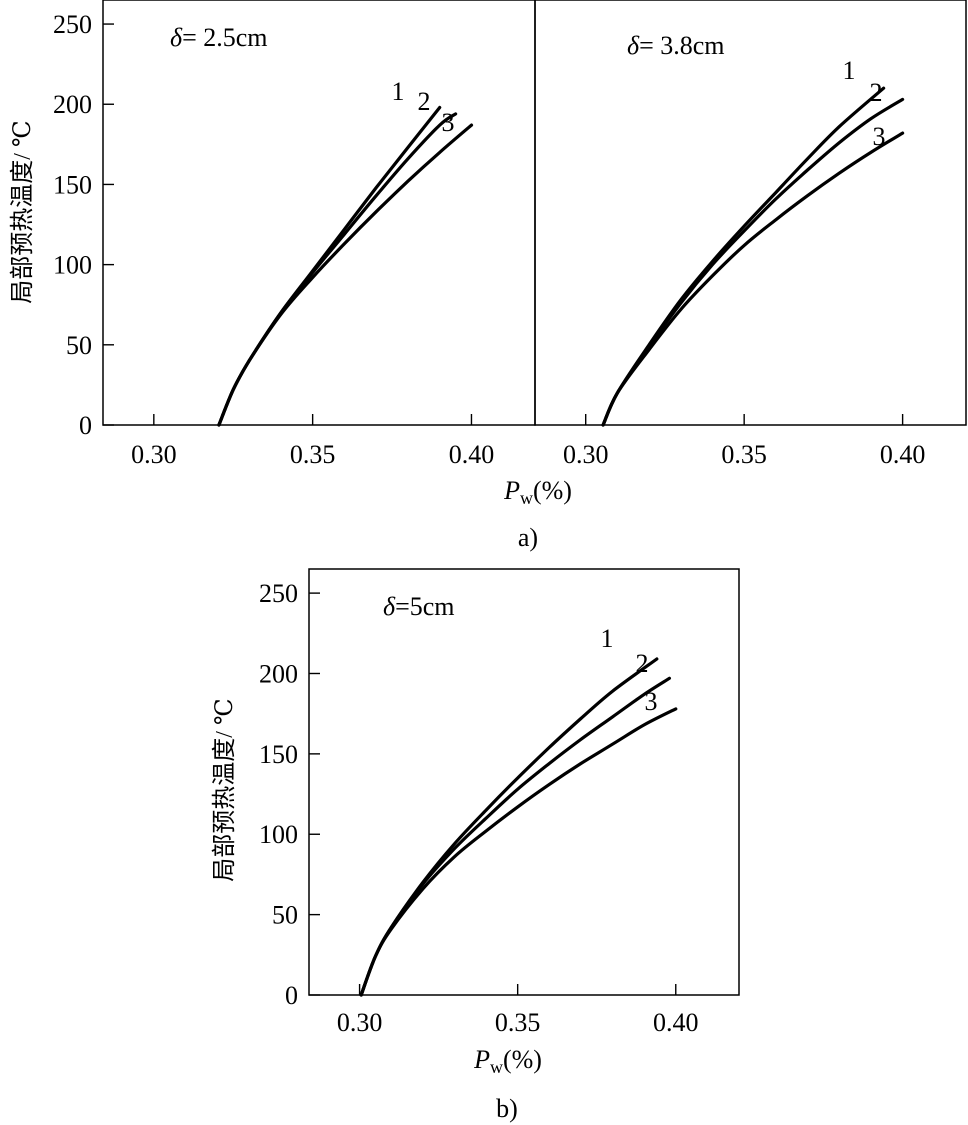 Image resolution: width=968 pixels, height=1125 pixels. Describe the element at coordinates (528, 537) in the screenshot. I see `caption-a: a)` at that location.